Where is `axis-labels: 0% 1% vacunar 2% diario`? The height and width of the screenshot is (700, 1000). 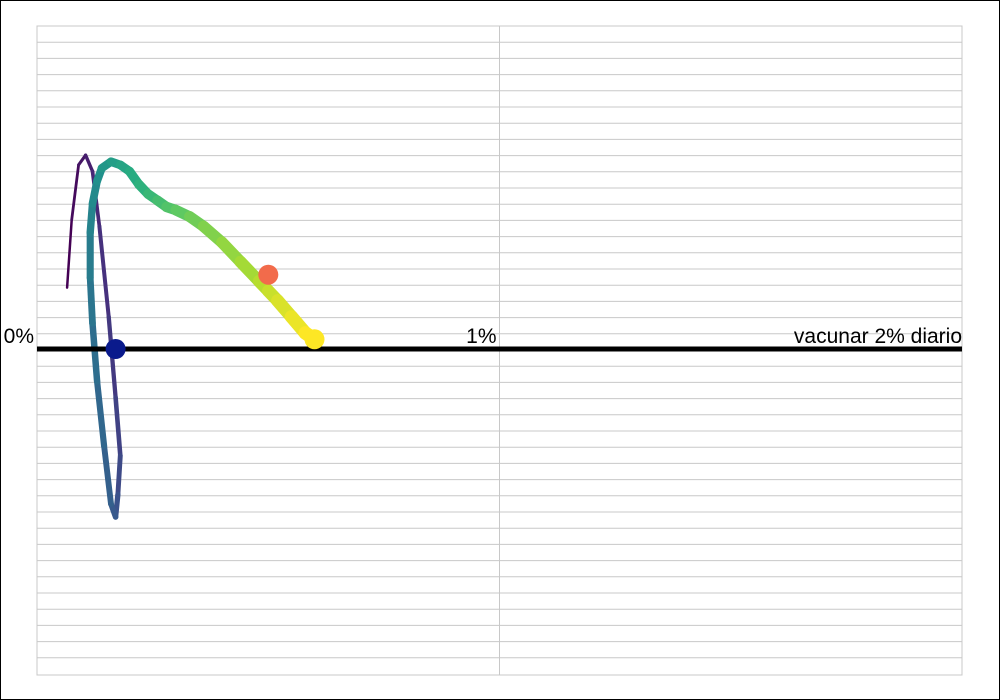
axis-labels: 0% 1% vacunar 2% diario is located at coordinates (483, 336).